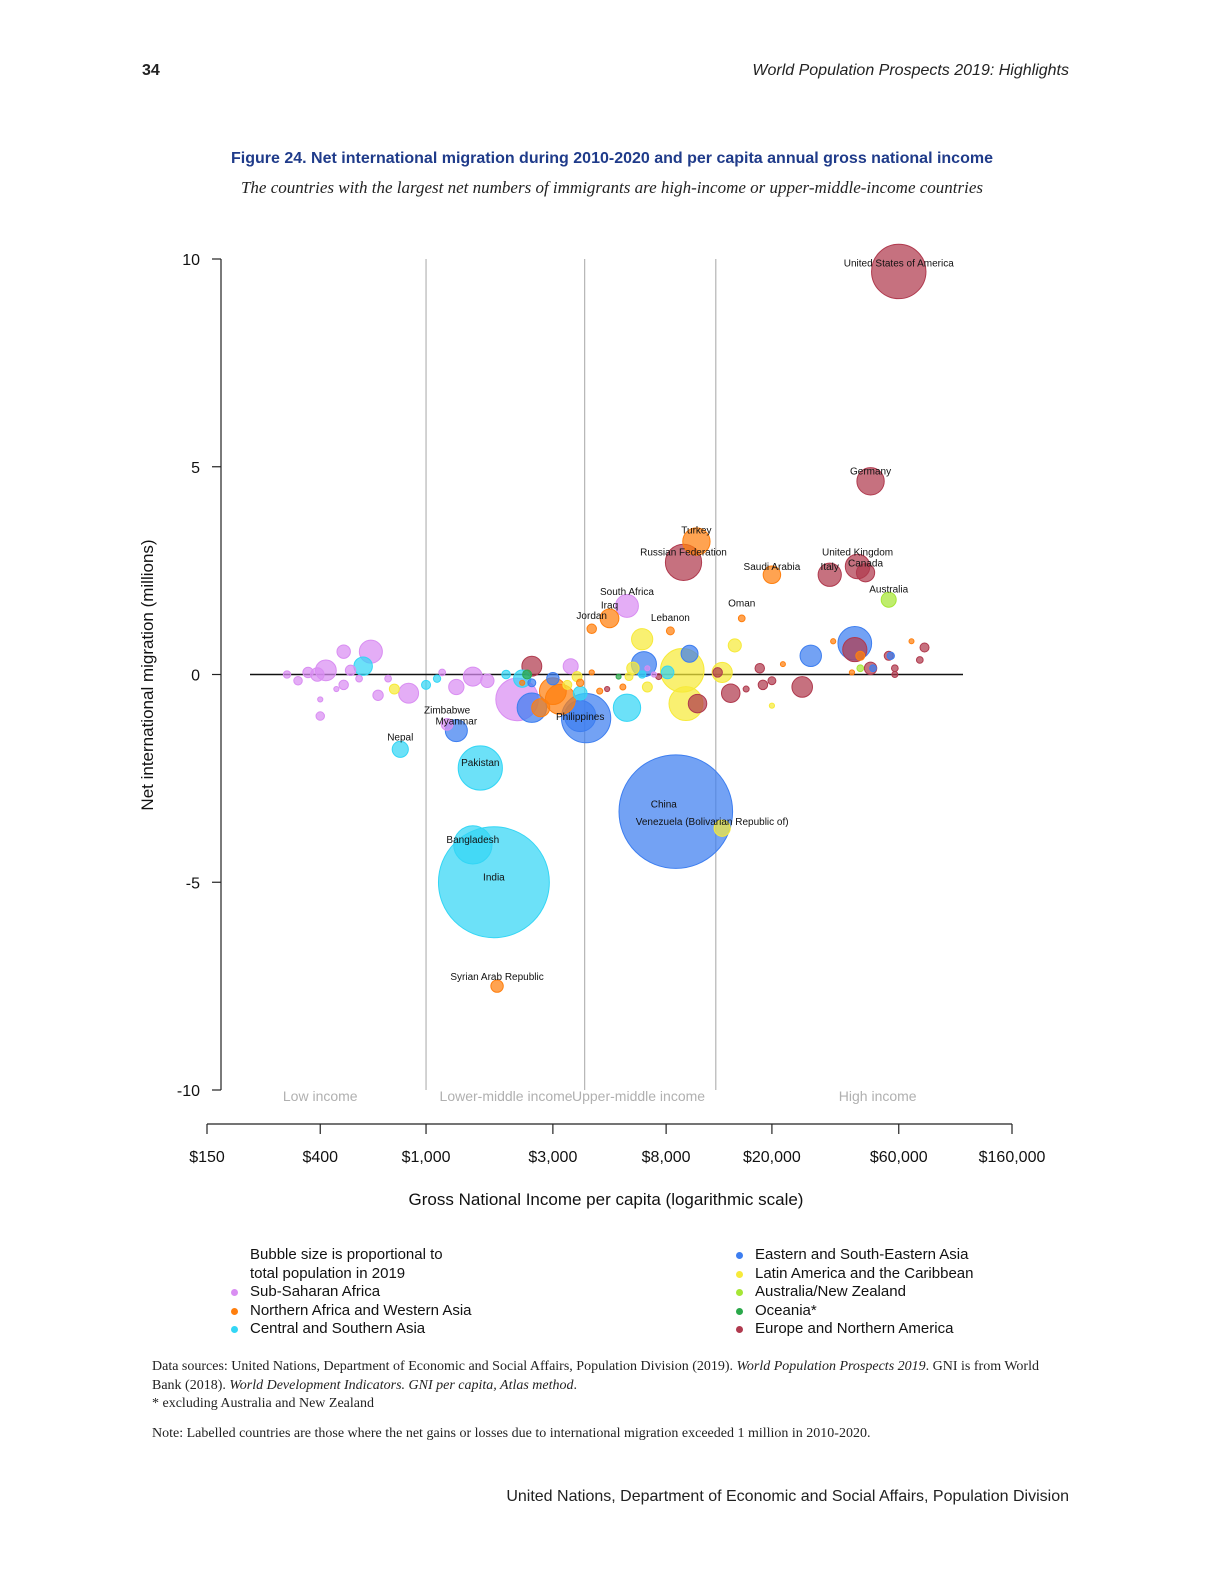  Describe the element at coordinates (496, 977) in the screenshot. I see `country-label: Syrian Arab Republic` at that location.